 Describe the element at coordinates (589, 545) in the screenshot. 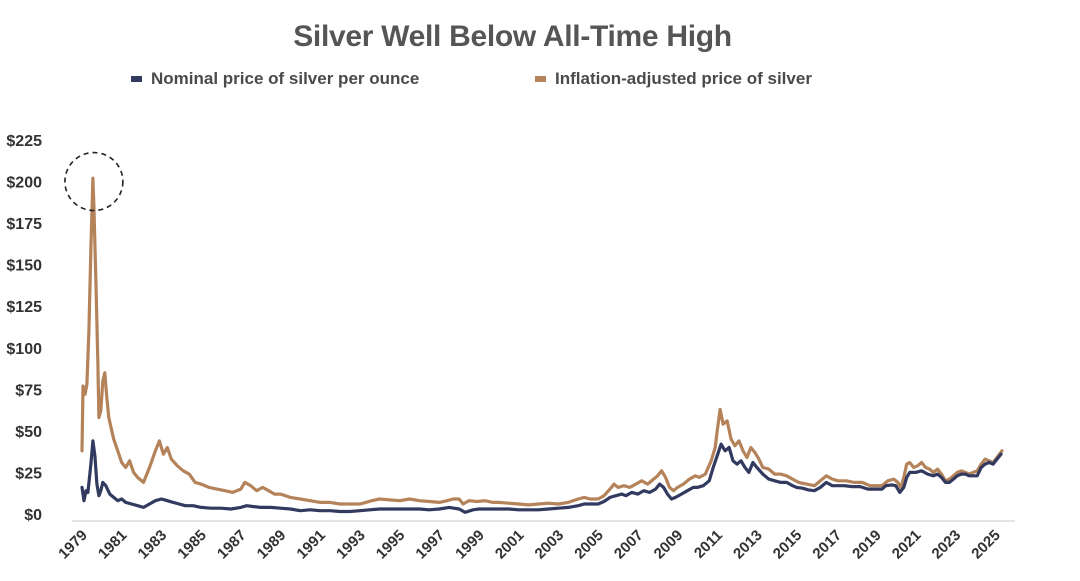

I see `x-tick-label: 2005` at that location.